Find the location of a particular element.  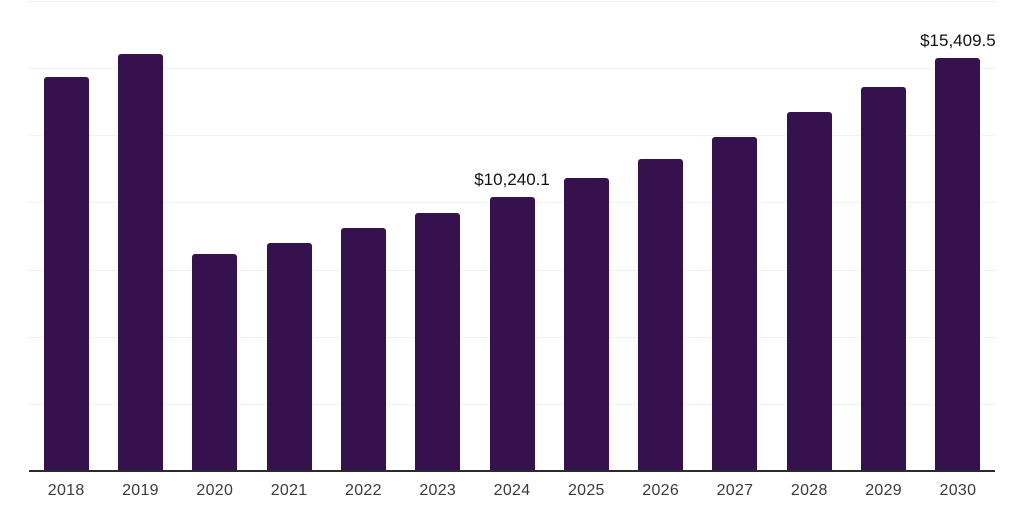

bar-band-2028 is located at coordinates (809, 236).